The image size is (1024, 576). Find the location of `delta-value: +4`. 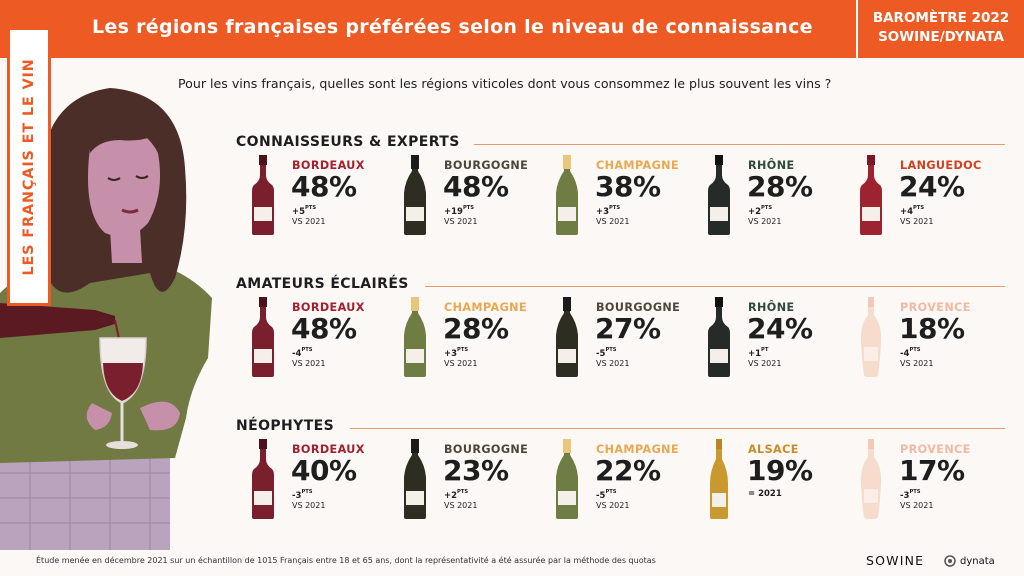

delta-value: +4 is located at coordinates (907, 212).